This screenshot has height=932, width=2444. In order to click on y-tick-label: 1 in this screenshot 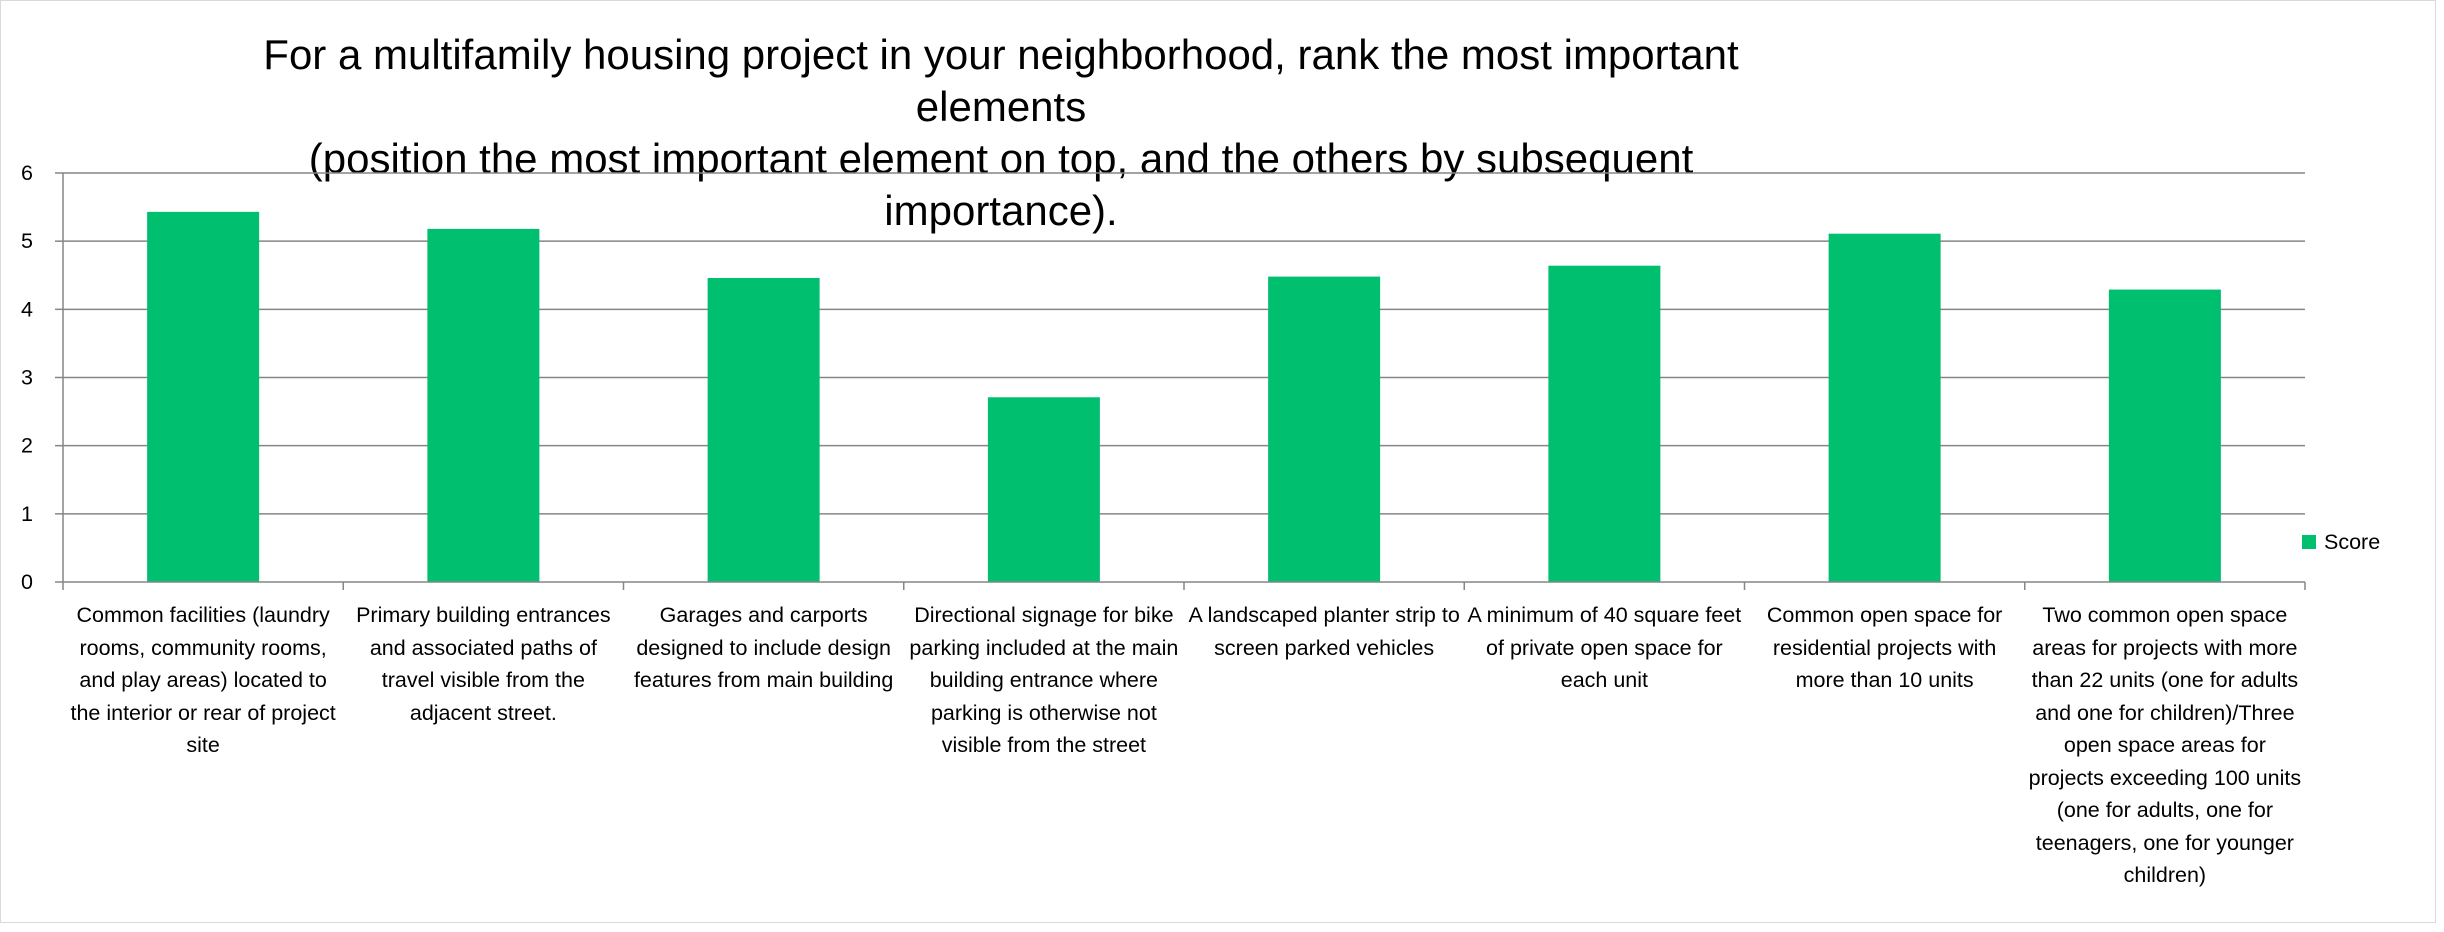, I will do `click(27, 514)`.